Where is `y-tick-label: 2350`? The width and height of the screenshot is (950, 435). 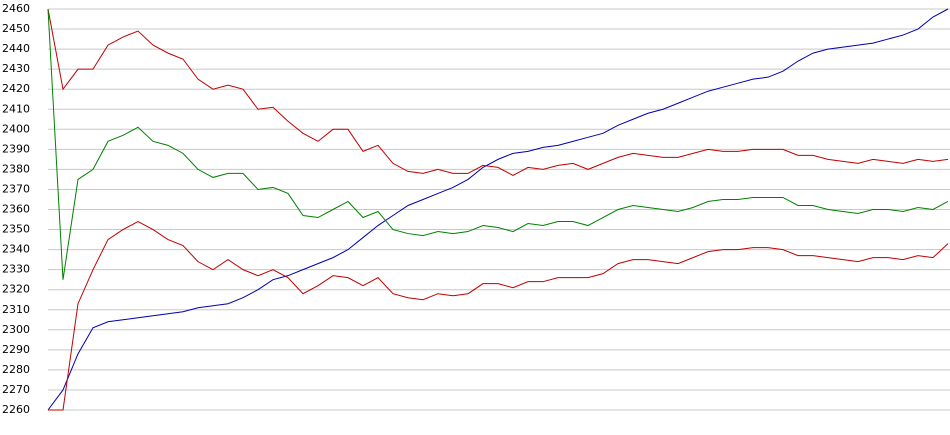
y-tick-label: 2350 is located at coordinates (16, 229).